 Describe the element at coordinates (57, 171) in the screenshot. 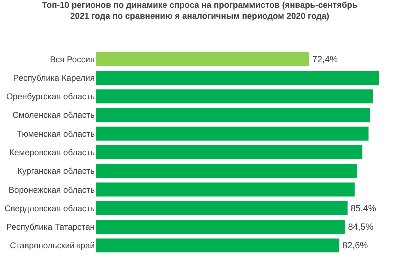

I see `y-tick-label: Курганская область` at that location.